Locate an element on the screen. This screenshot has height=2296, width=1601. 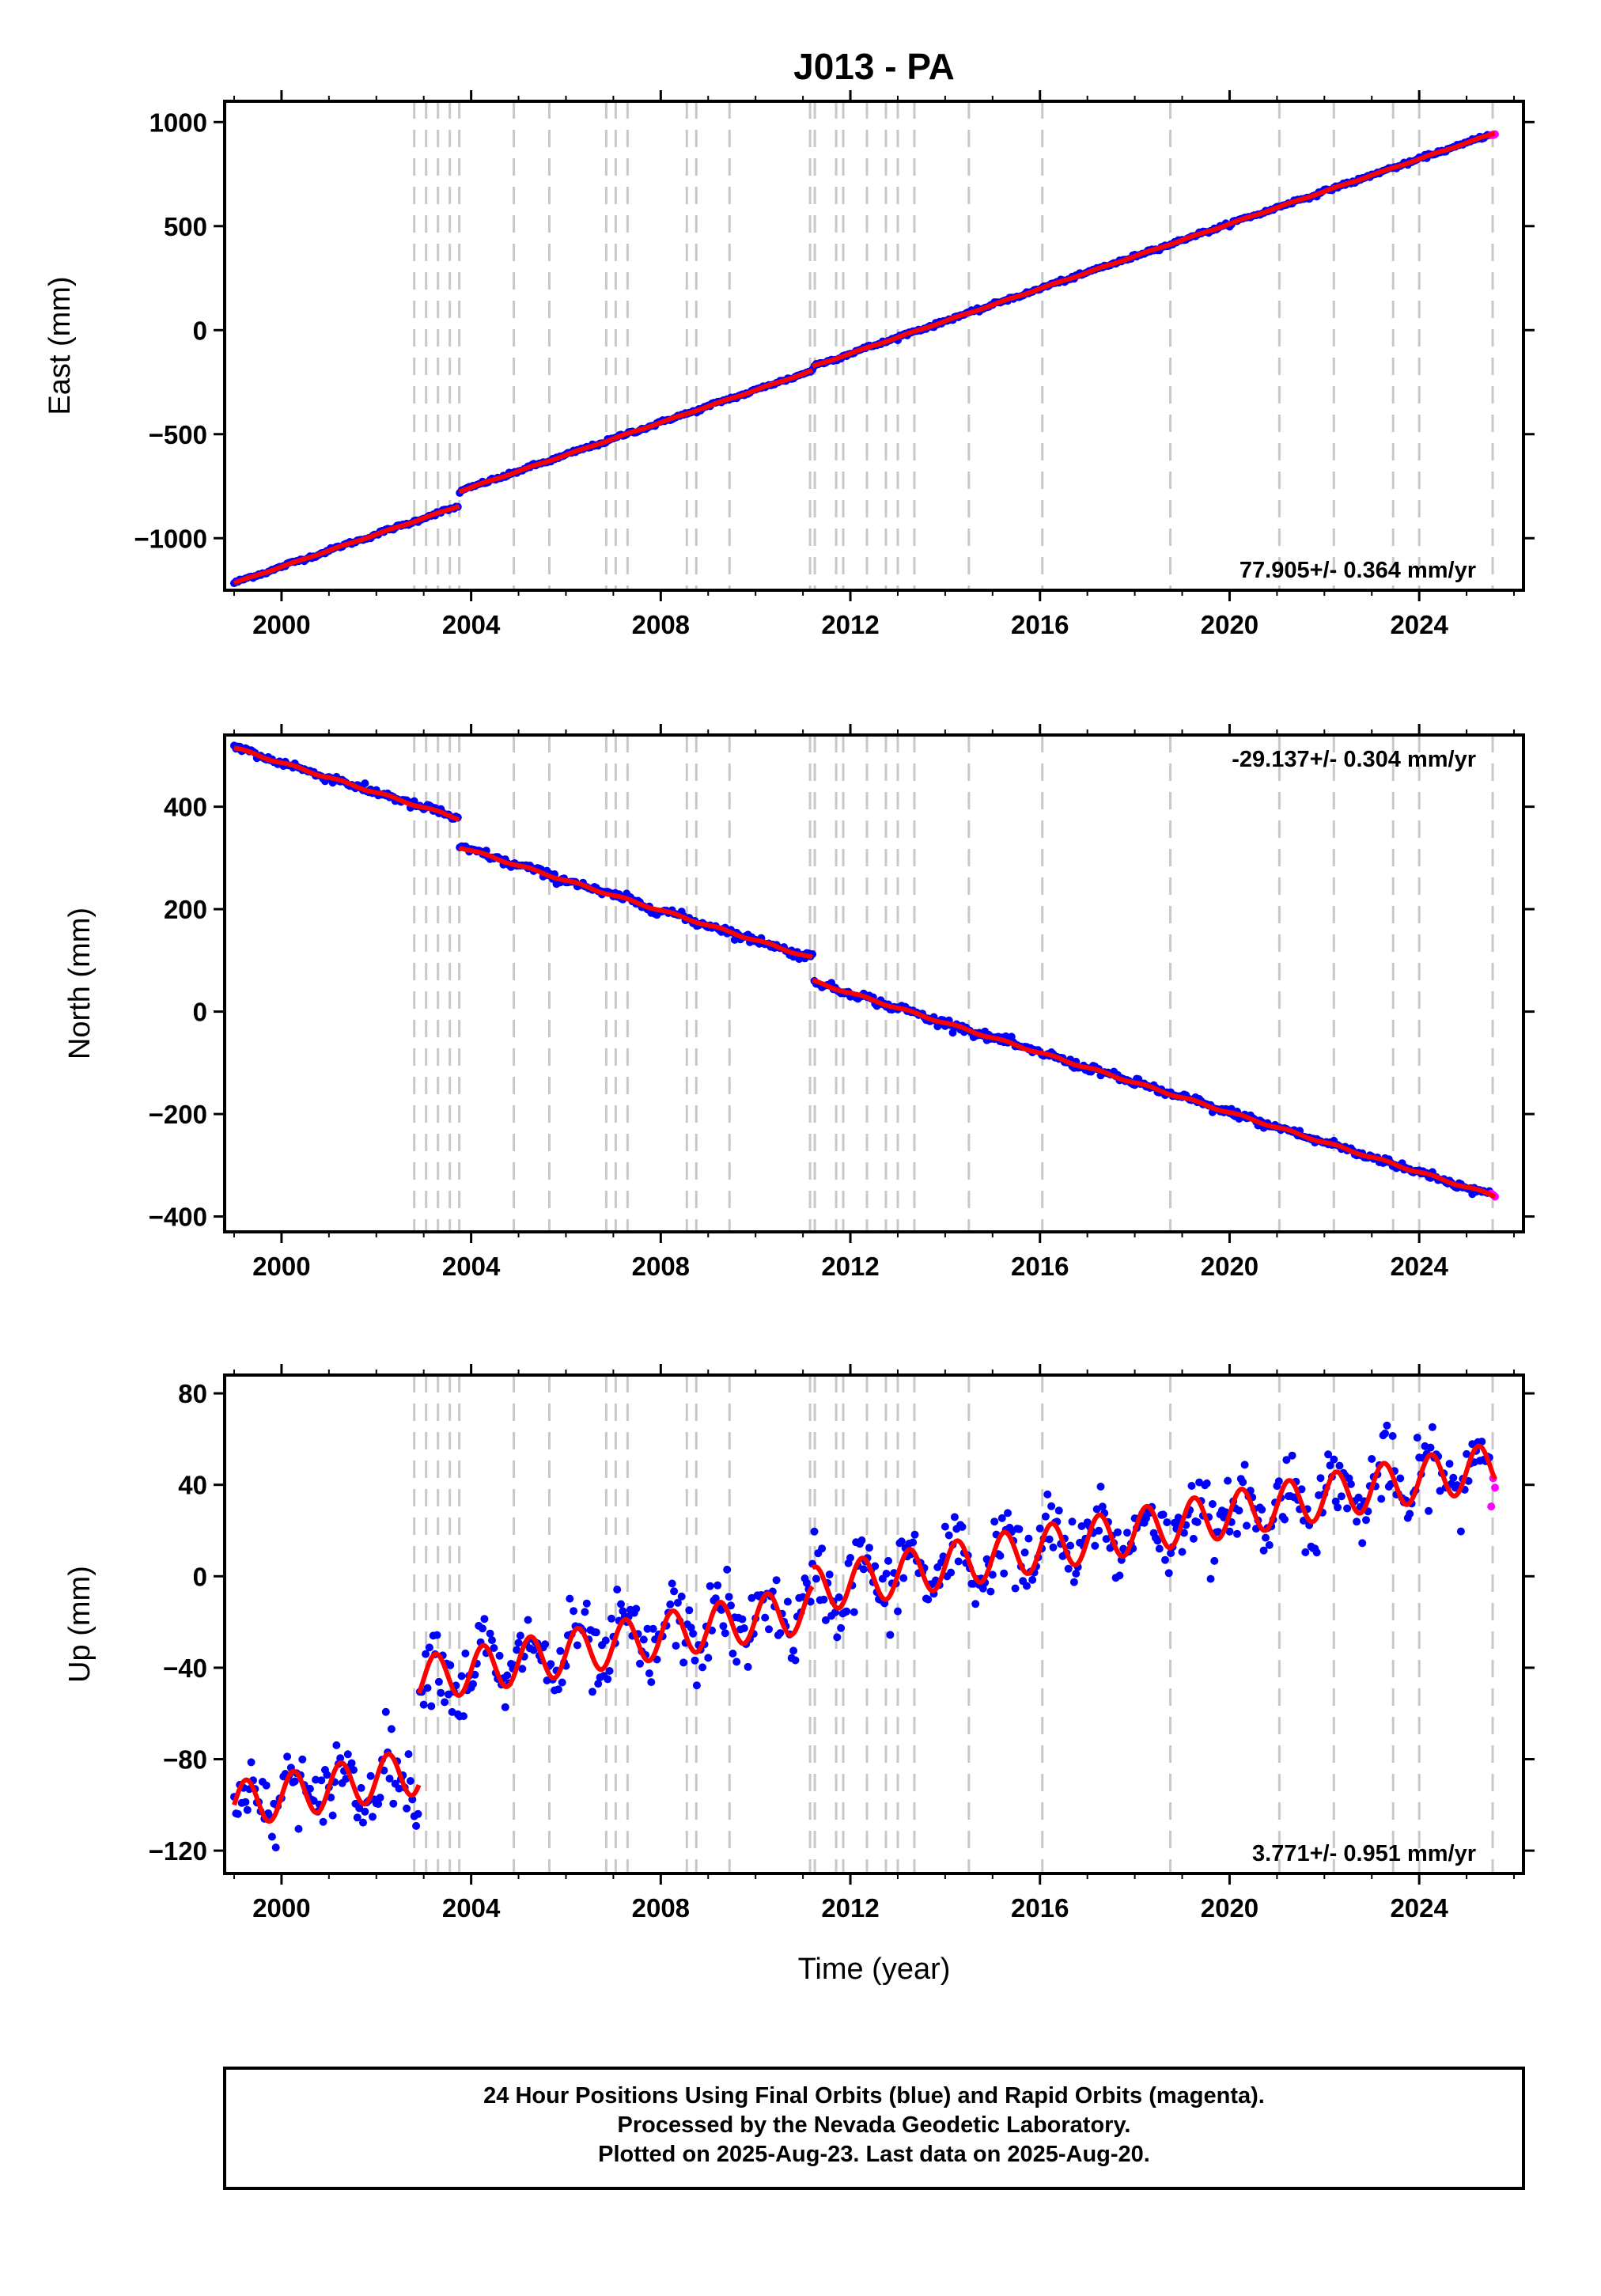
x-axis-label: Time (year) is located at coordinates (875, 1970).